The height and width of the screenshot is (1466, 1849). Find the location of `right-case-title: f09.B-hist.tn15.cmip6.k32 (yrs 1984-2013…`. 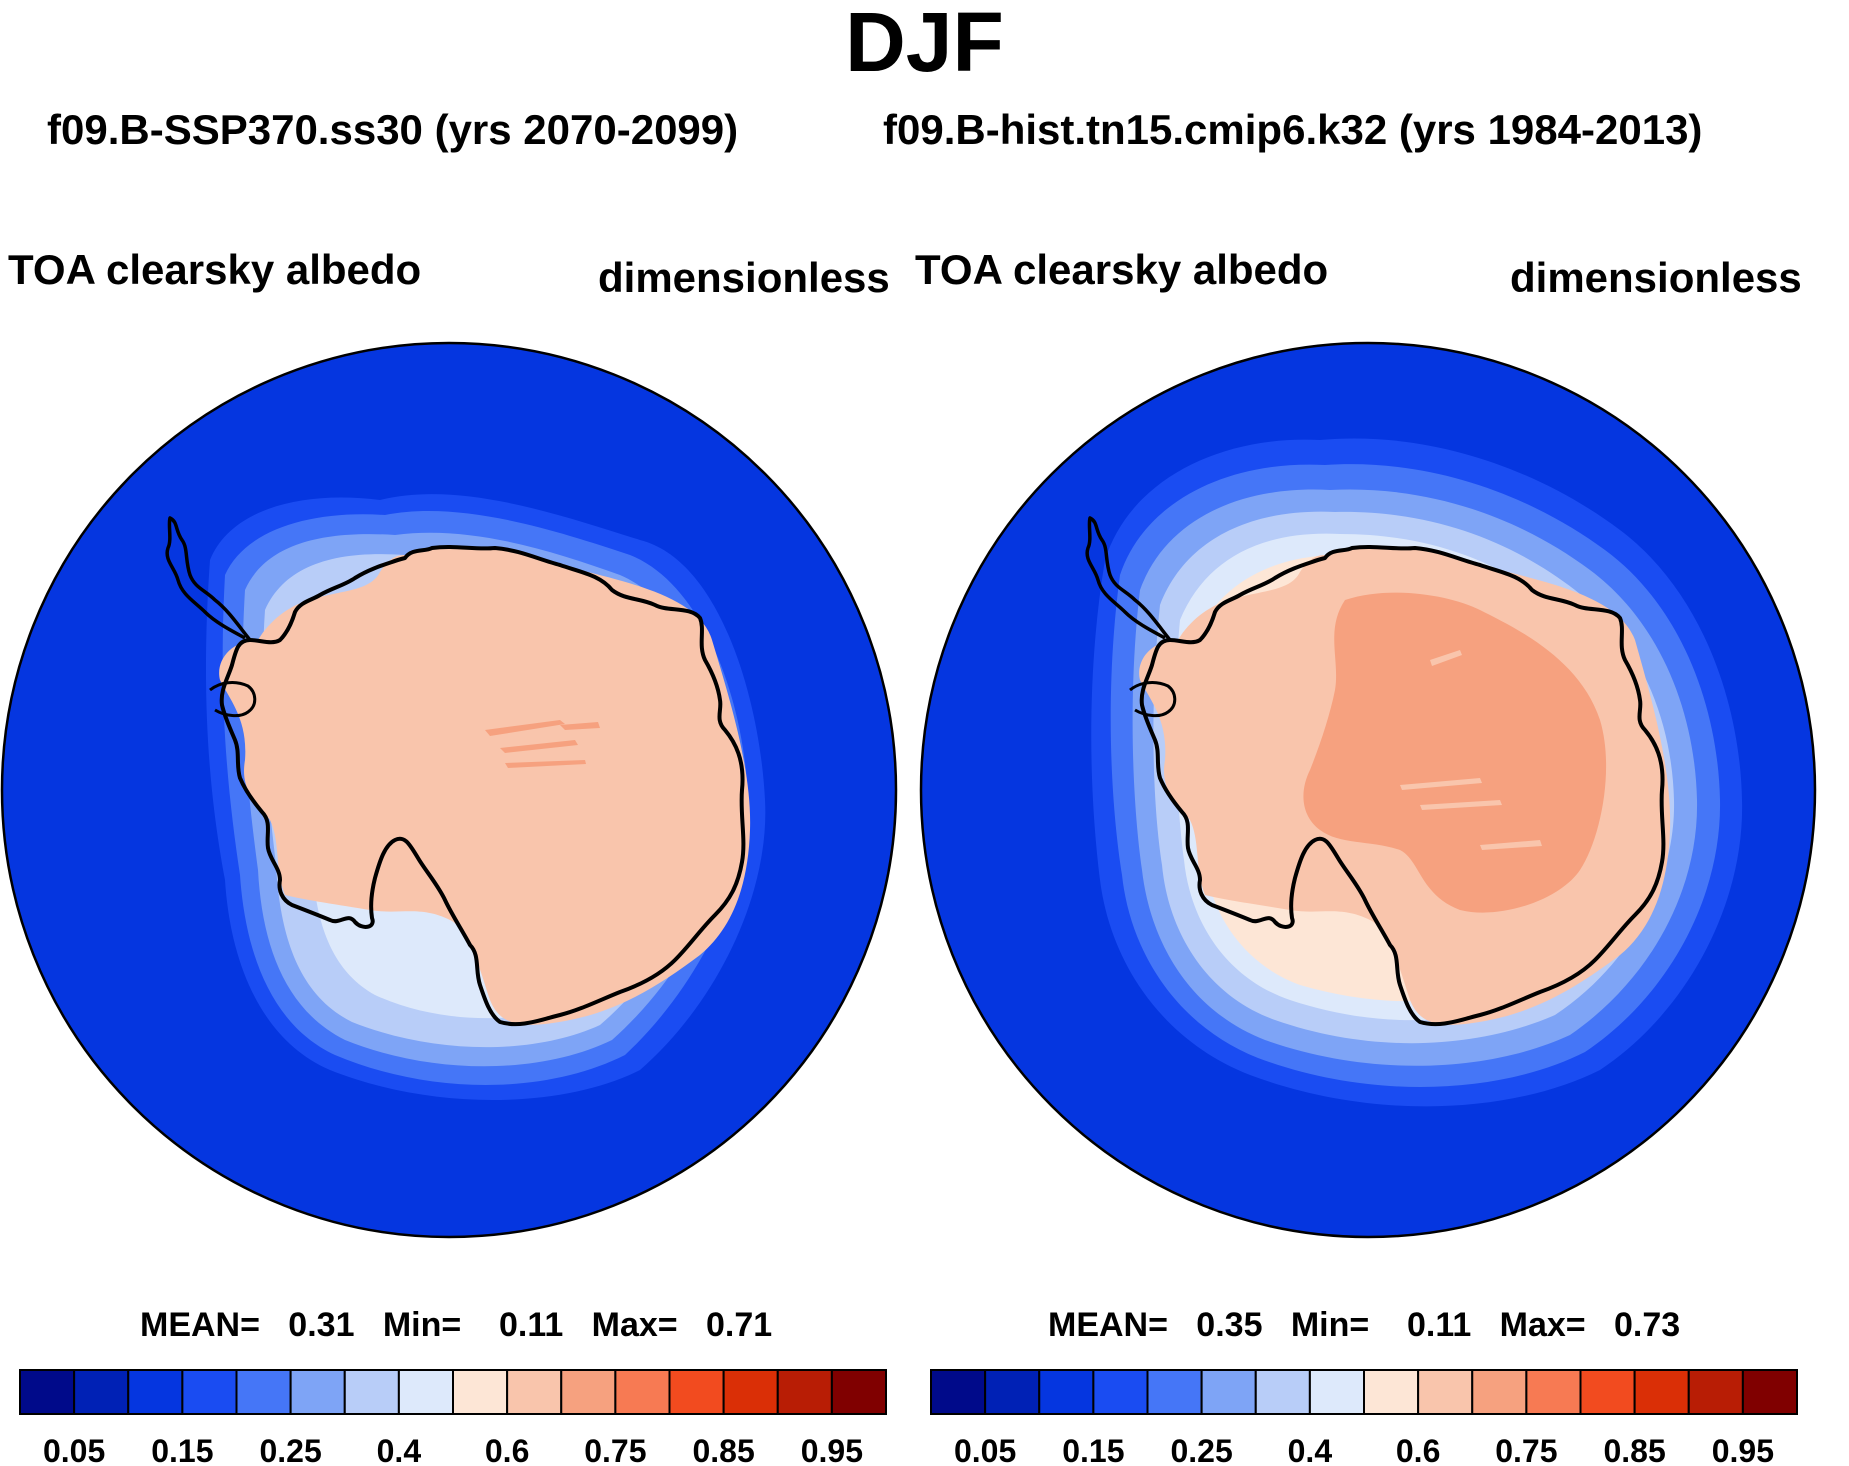

right-case-title: f09.B-hist.tn15.cmip6.k32 (yrs 1984-2013… is located at coordinates (1293, 129).